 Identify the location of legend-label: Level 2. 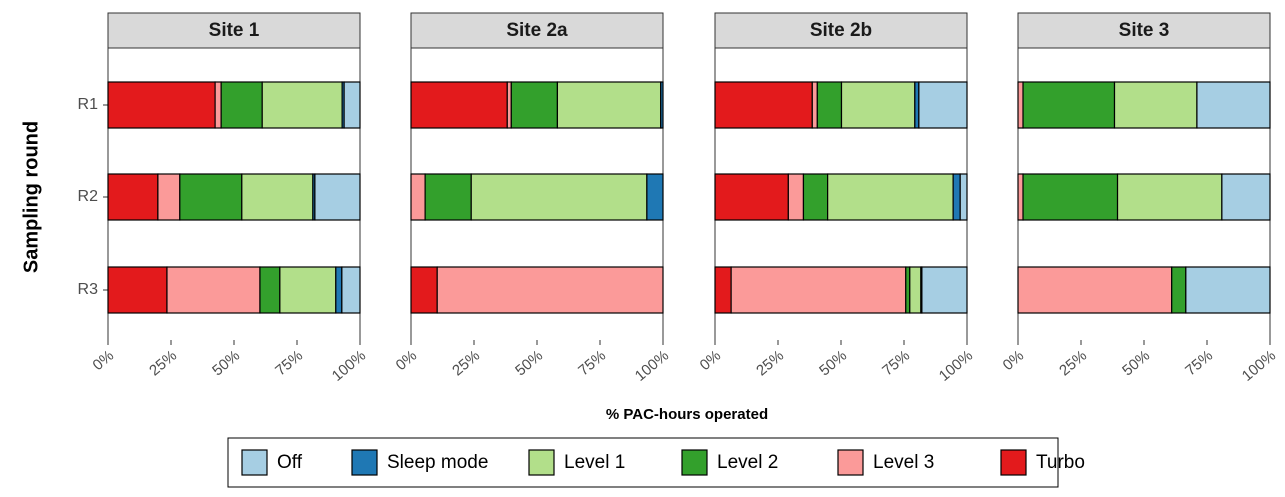
(747, 462).